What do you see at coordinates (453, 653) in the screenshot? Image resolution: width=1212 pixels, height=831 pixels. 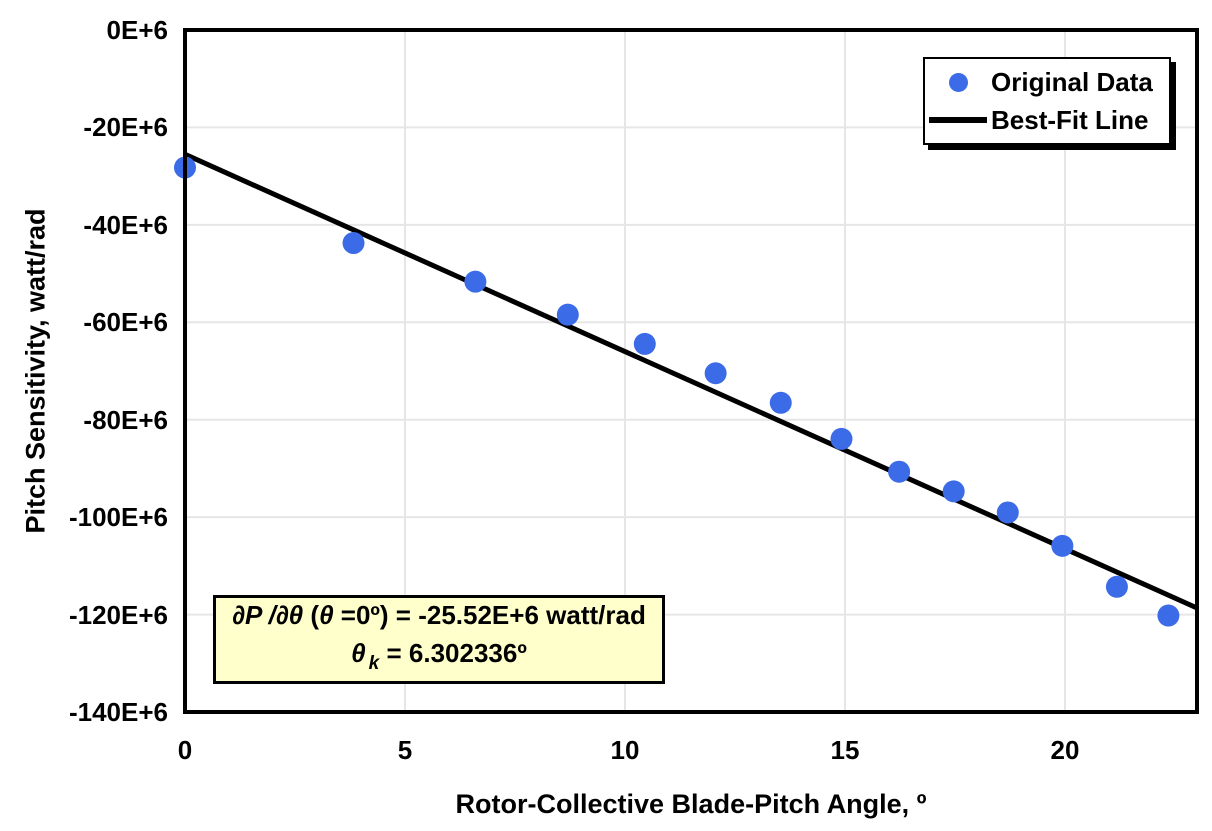 I see `annotation-line-2-value: = 6.302336º` at bounding box center [453, 653].